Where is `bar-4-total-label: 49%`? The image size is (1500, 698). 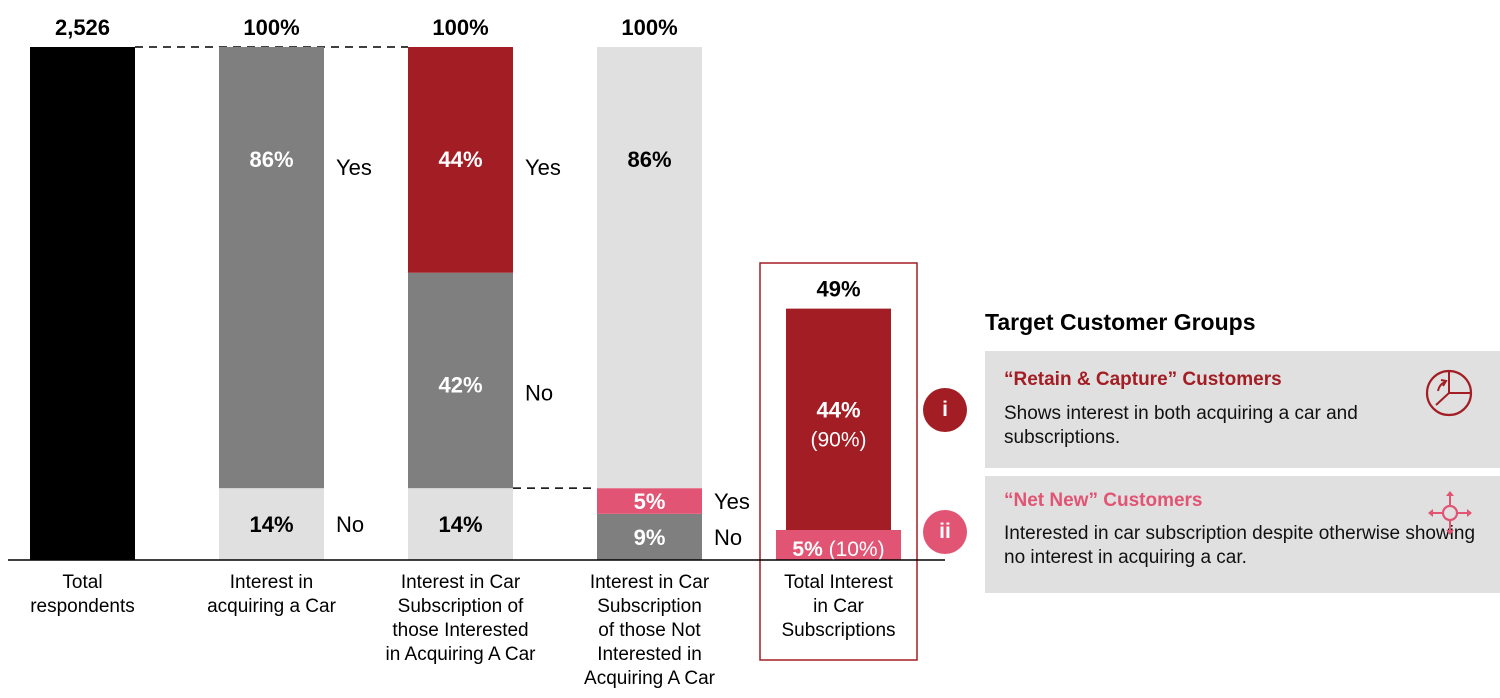 bar-4-total-label: 49% is located at coordinates (838, 289).